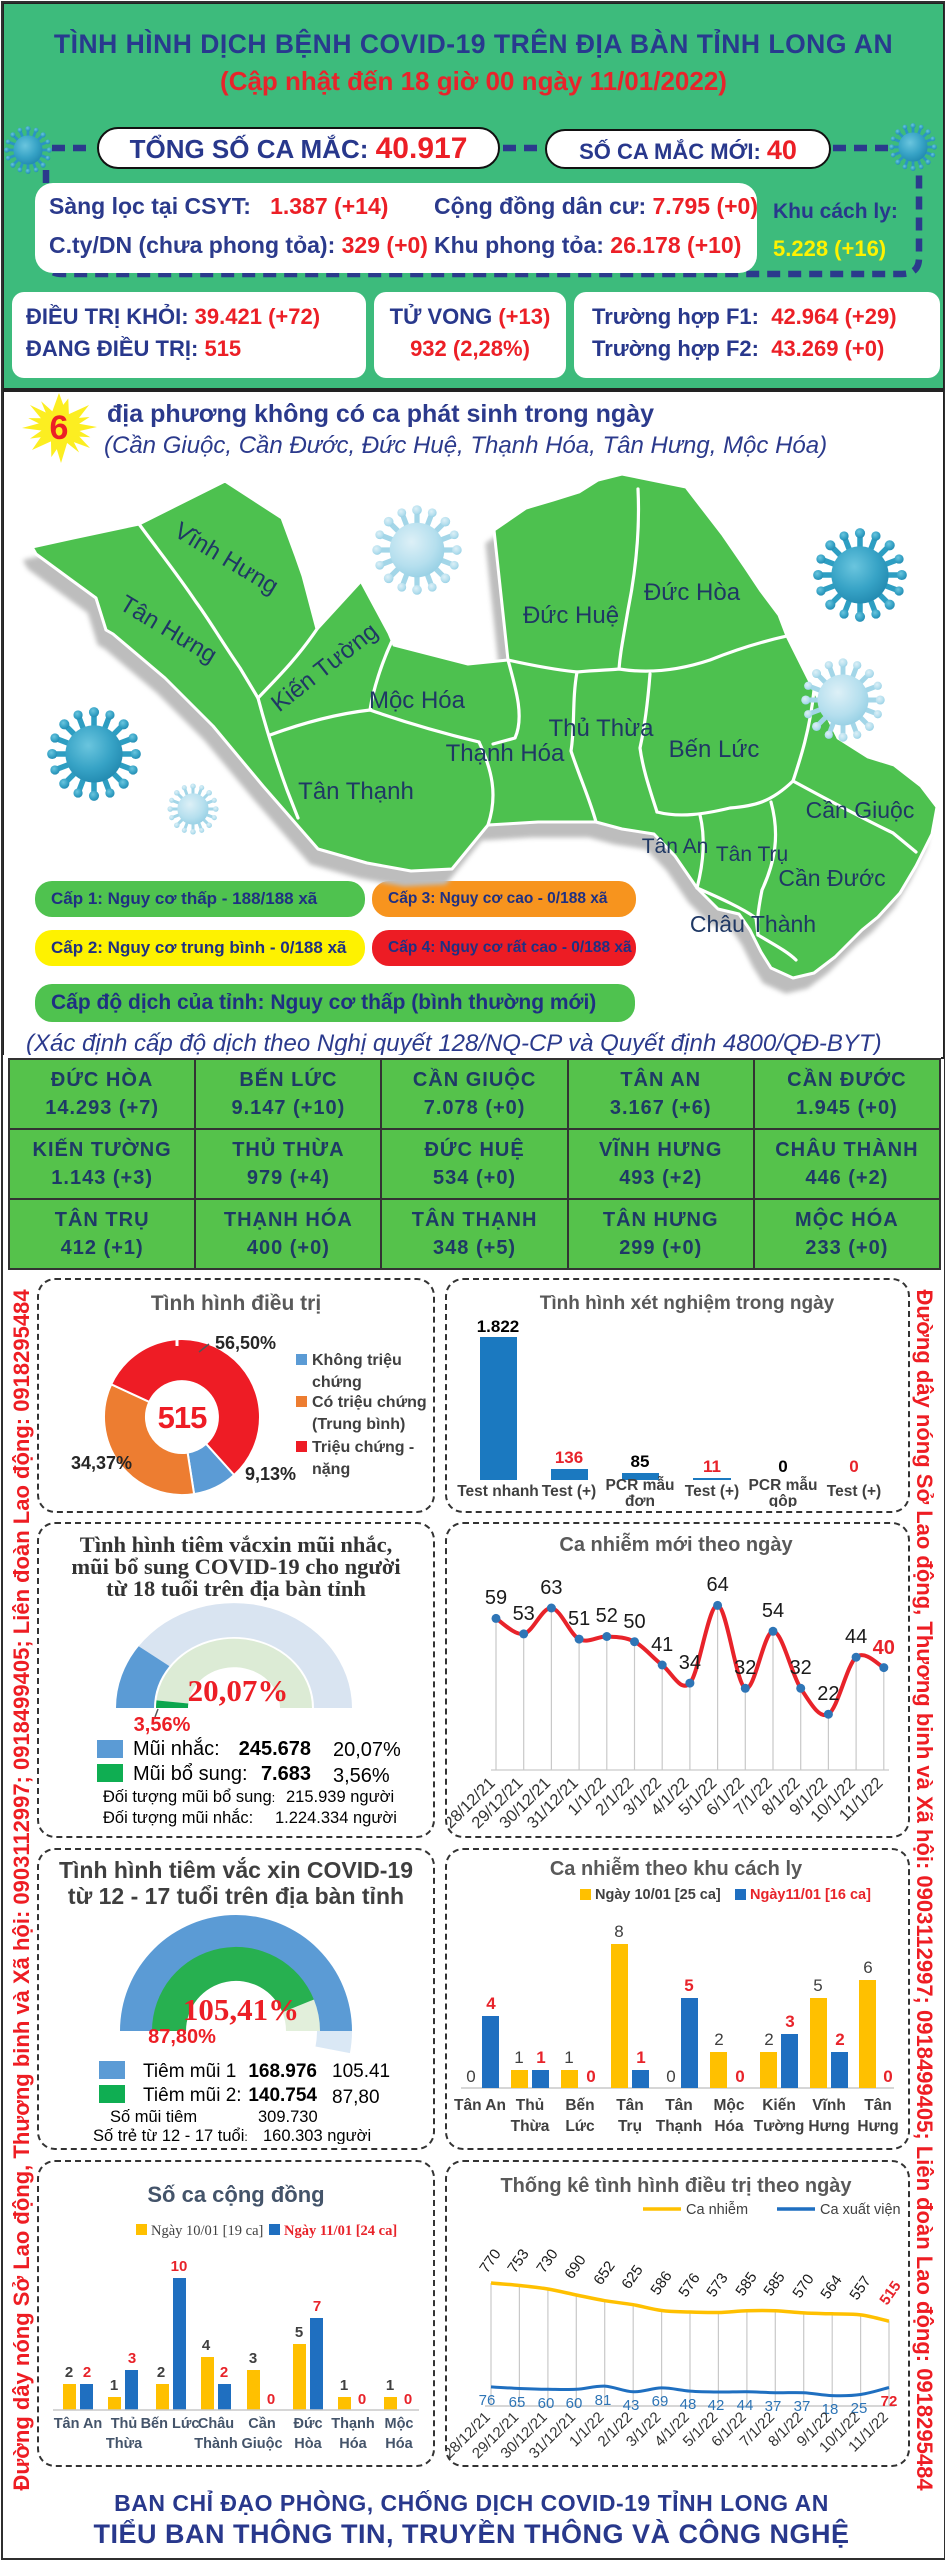  Describe the element at coordinates (207, 2231) in the screenshot. I see `svg-text: Ngày 10/01 [19 ca]` at that location.